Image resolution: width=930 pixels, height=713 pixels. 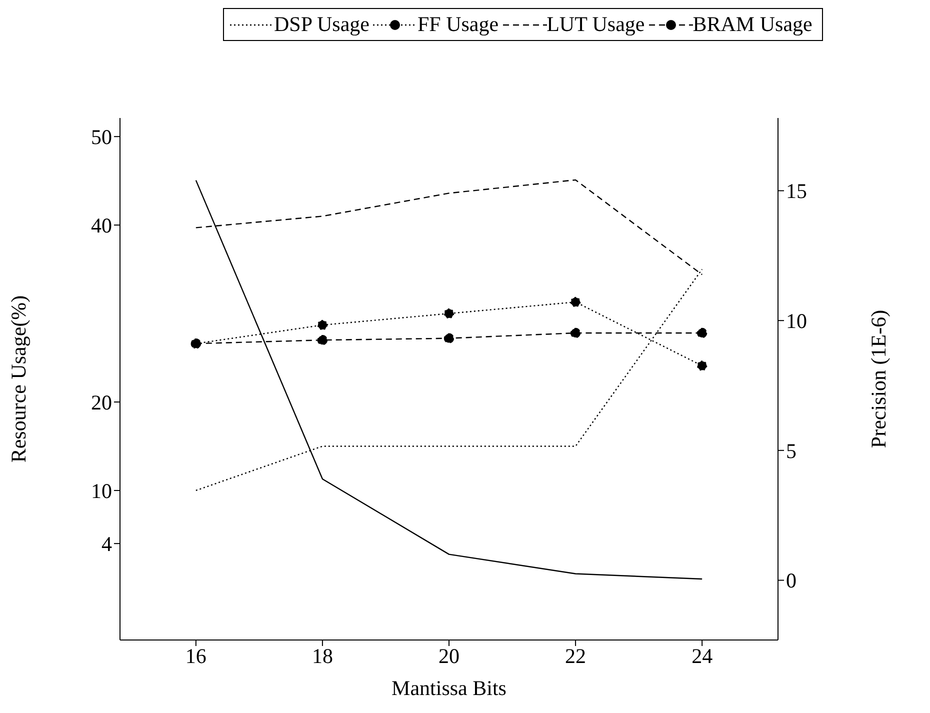 What do you see at coordinates (18, 379) in the screenshot?
I see `y-axis-title: Resource Usage(%)` at bounding box center [18, 379].